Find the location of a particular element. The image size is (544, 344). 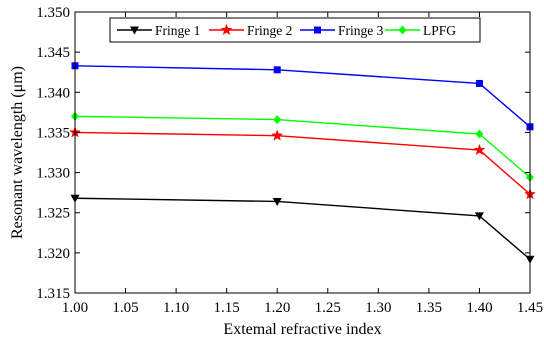

x-tick-label: 1.10 is located at coordinates (176, 308).